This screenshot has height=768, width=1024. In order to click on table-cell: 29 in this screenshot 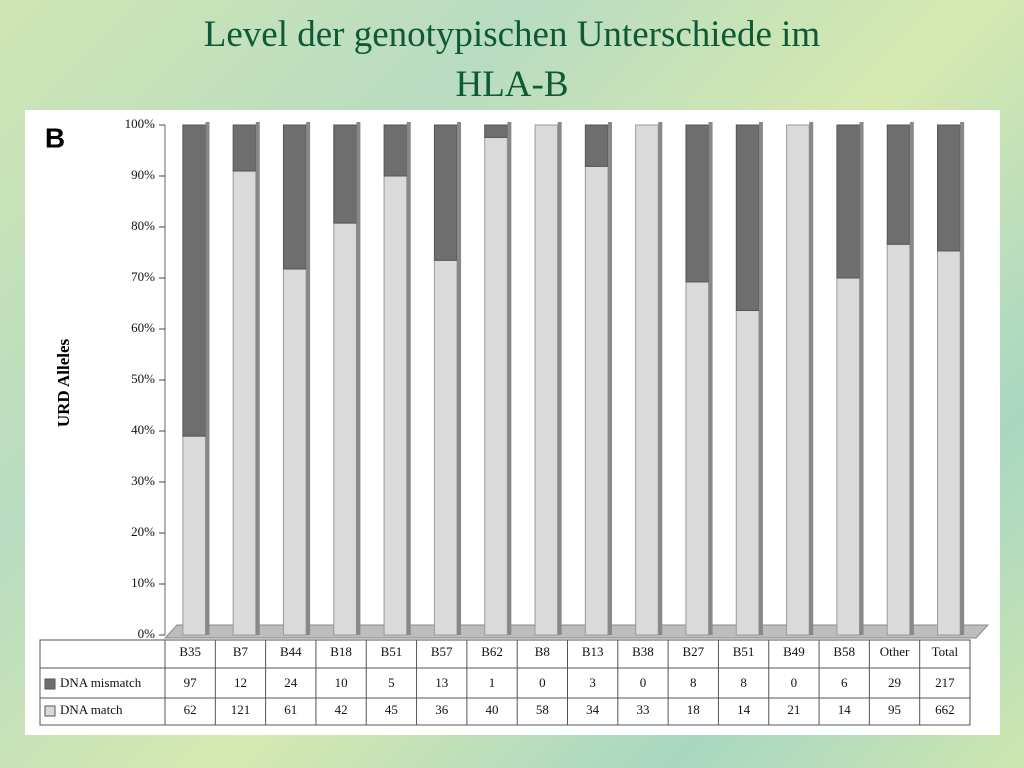, I will do `click(894, 682)`.